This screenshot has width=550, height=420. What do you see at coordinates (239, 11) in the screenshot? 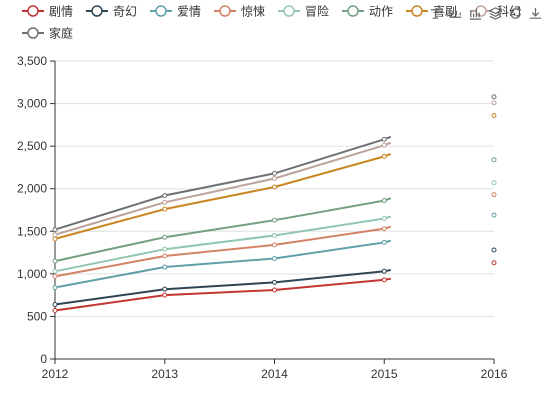
I see `legend-item: 惊悚` at bounding box center [239, 11].